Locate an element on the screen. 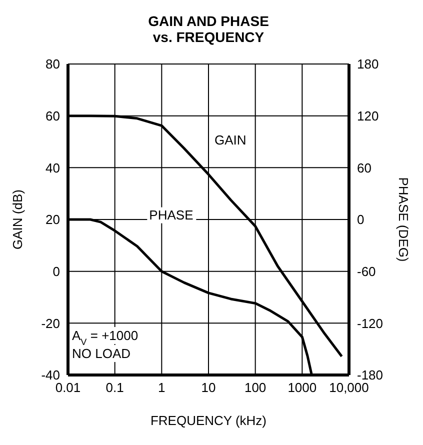 The image size is (423, 445). y-tick-label: 80 is located at coordinates (53, 64).